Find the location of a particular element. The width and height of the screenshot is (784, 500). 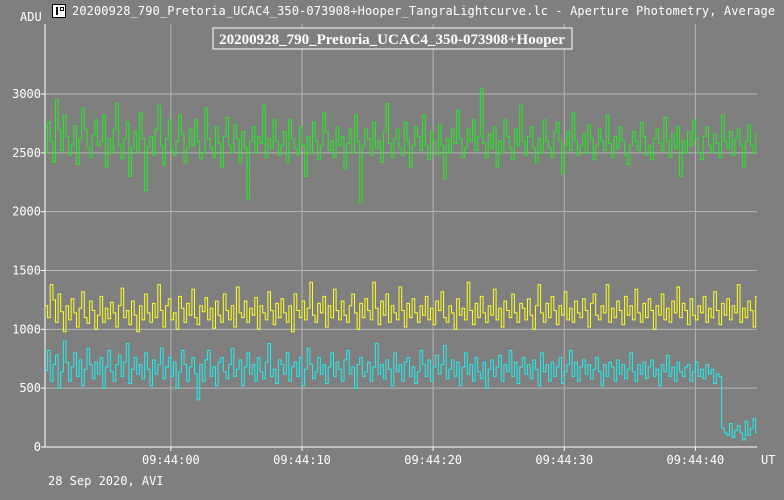

y-tick-label: 1000 is located at coordinates (26, 329).